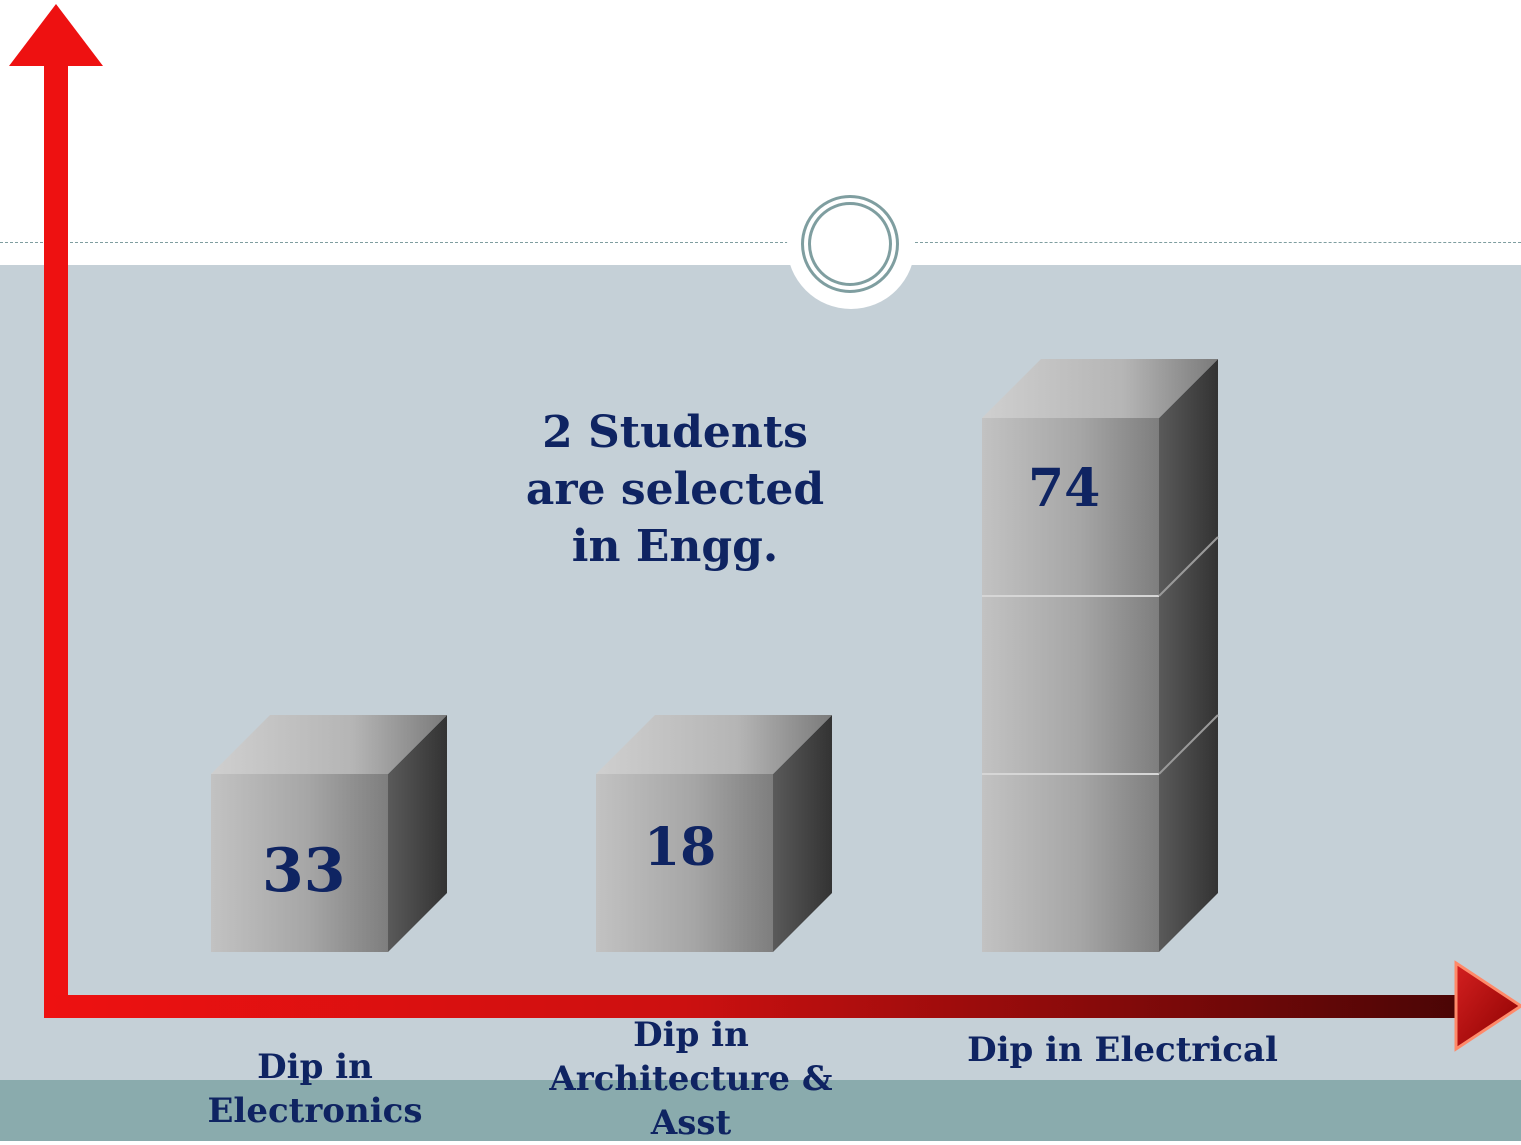  I want to click on category-label-electrical-line-1: Dip in Electrical, so click(1122, 1050).